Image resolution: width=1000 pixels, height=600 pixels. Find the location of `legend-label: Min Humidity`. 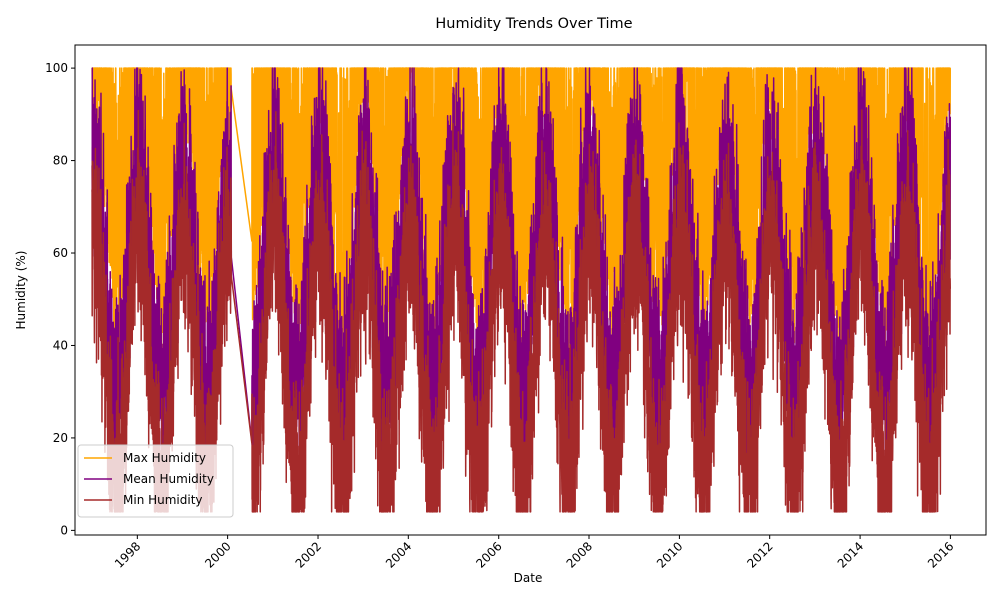

legend-label: Min Humidity is located at coordinates (163, 500).